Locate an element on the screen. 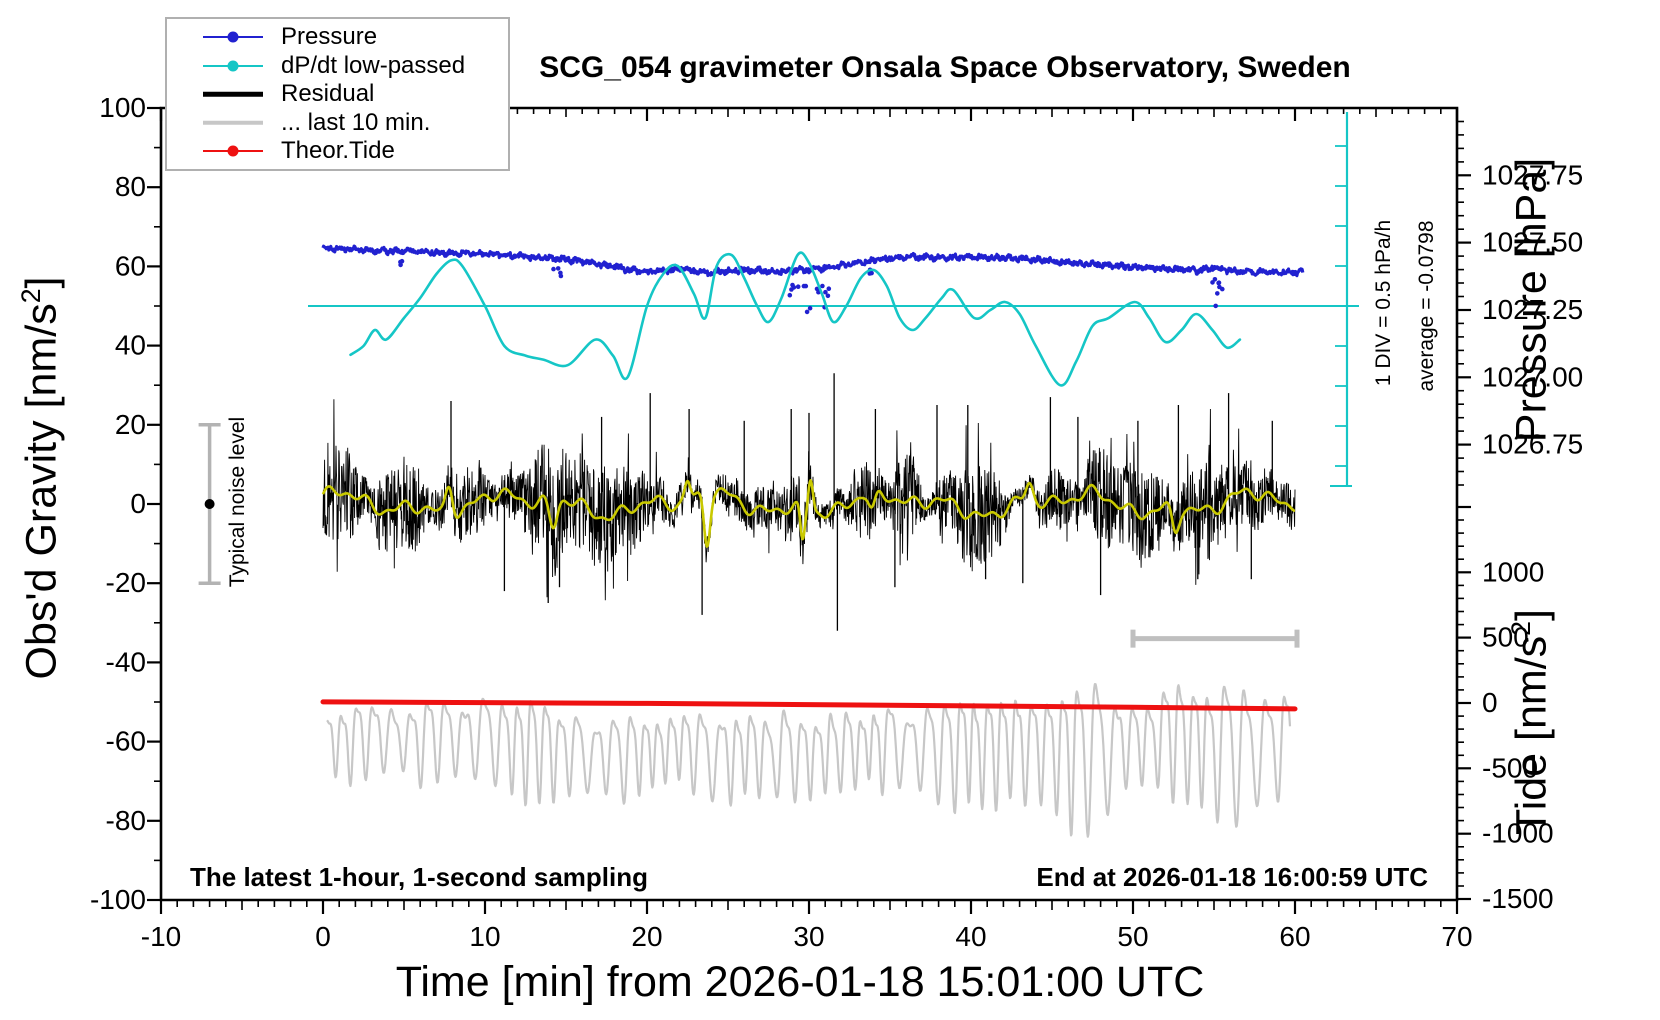 Image resolution: width=1660 pixels, height=1020 pixels. tide-tick-label: -1000 is located at coordinates (1518, 833).